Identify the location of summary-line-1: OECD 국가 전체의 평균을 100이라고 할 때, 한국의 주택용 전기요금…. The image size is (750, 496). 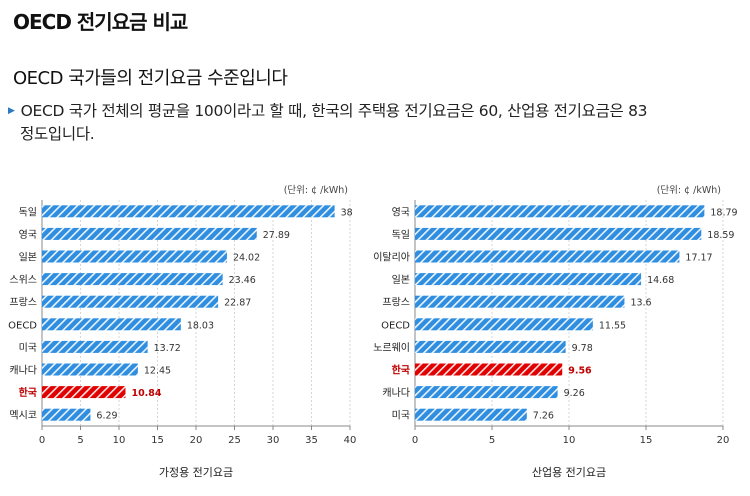
(334, 111).